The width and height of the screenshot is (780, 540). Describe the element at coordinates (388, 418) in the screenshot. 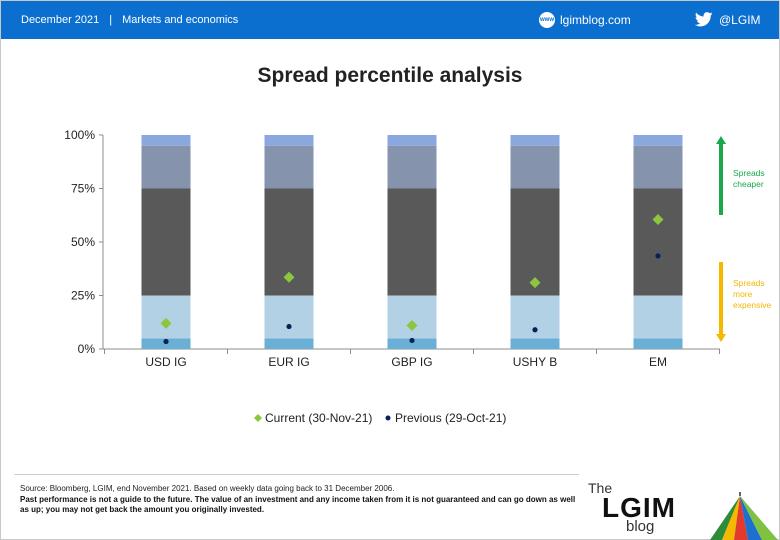

I see `legend-previous-marker` at that location.